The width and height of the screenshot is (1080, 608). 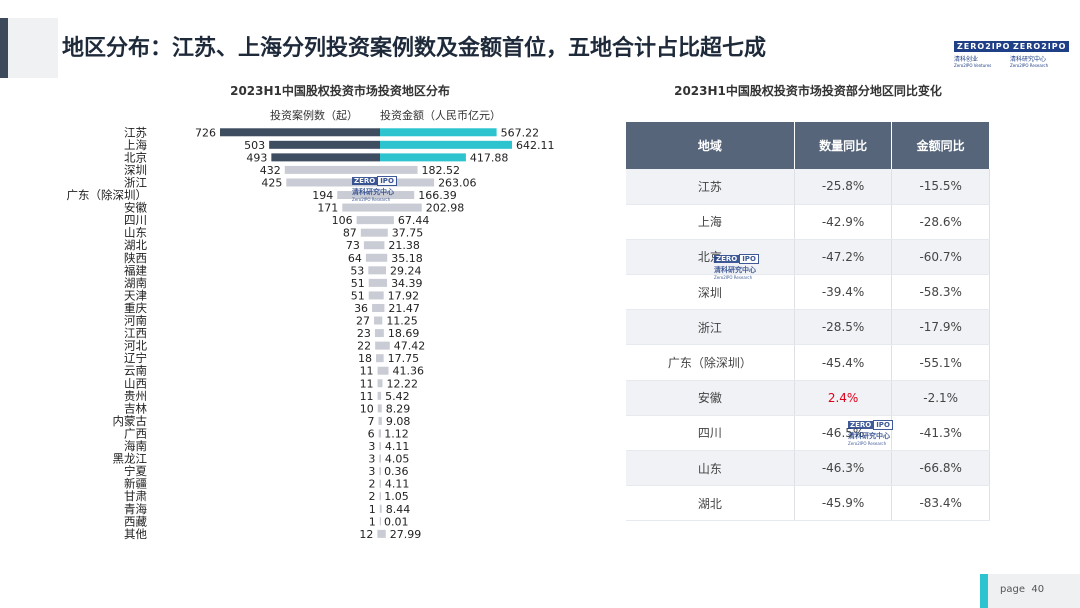 I want to click on category-label: 湖北, so click(x=135, y=245).